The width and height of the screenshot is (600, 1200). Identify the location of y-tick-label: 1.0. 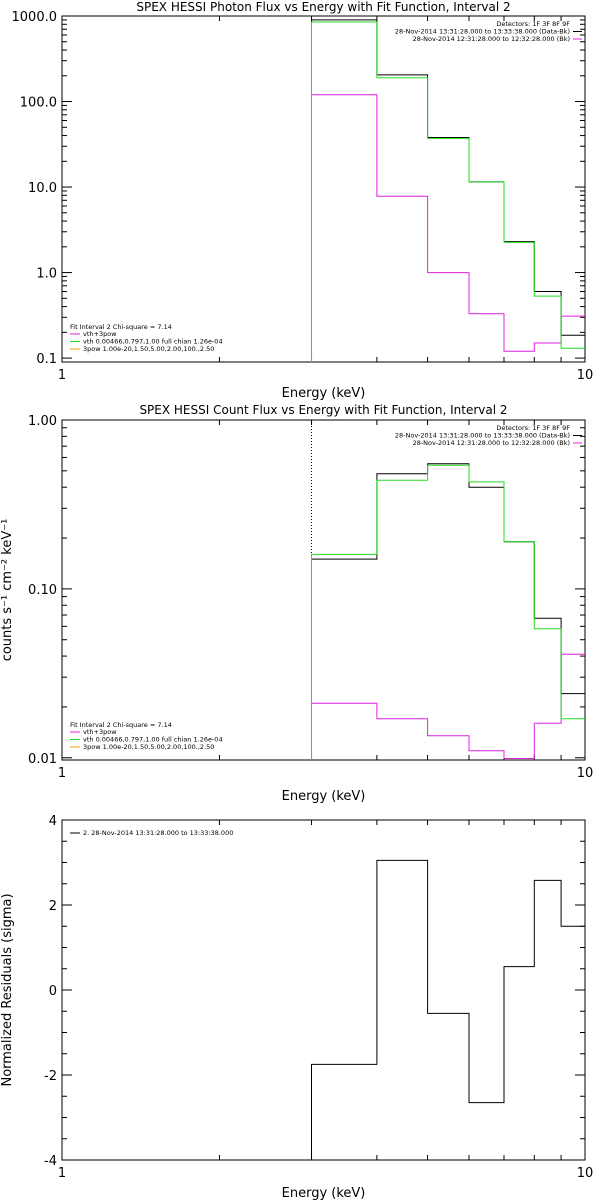
(46, 274).